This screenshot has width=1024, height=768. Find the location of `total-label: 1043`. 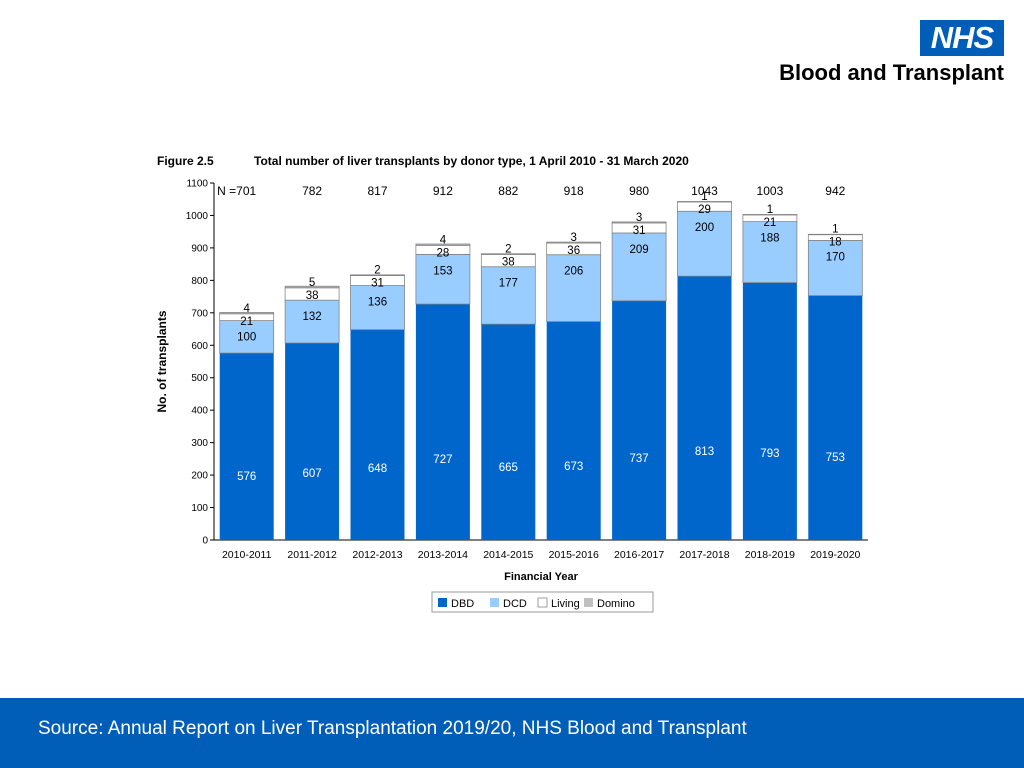

total-label: 1043 is located at coordinates (704, 191).